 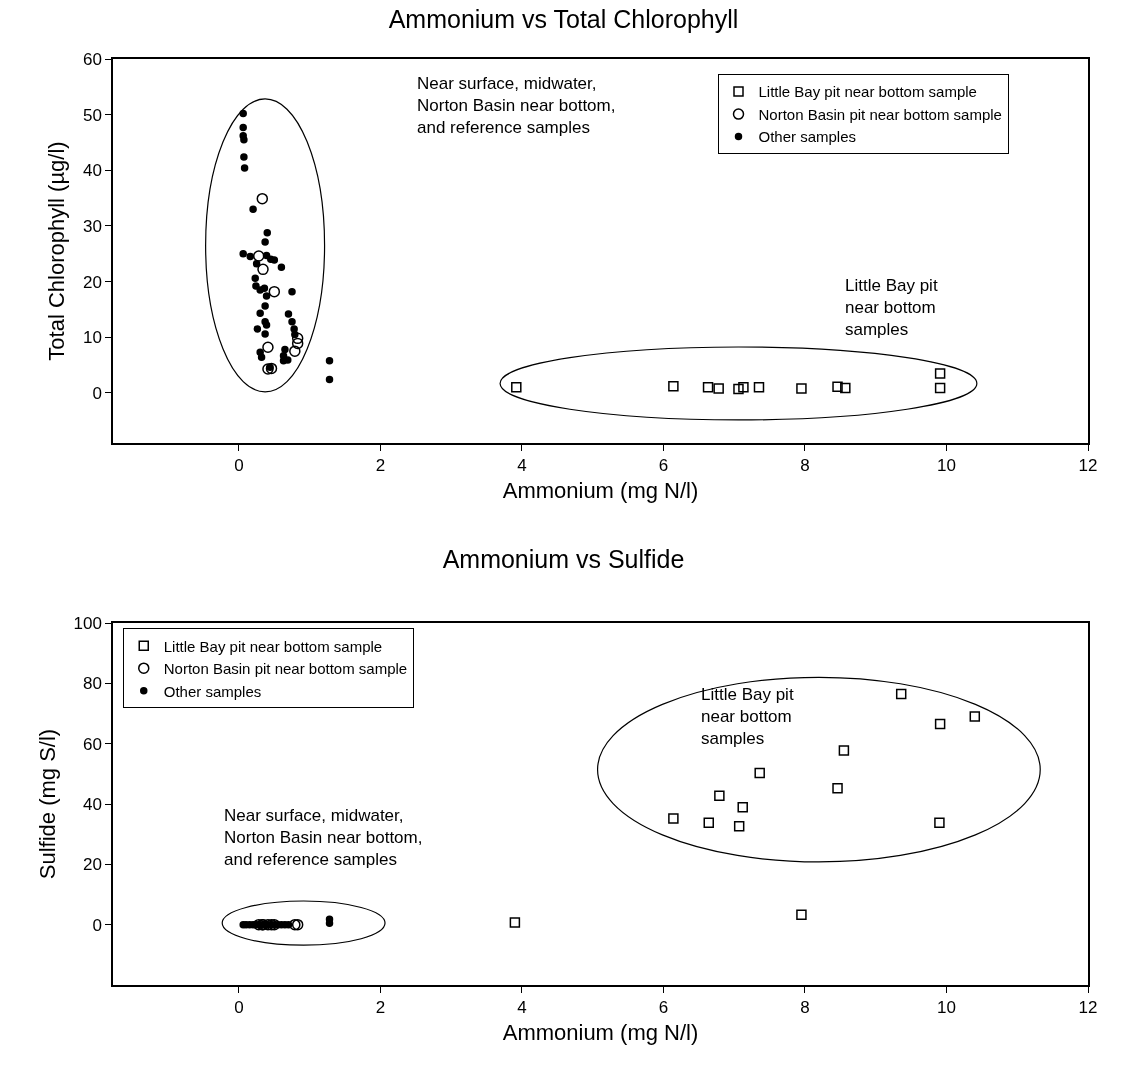 What do you see at coordinates (92, 338) in the screenshot?
I see `y-tick-label: 10` at bounding box center [92, 338].